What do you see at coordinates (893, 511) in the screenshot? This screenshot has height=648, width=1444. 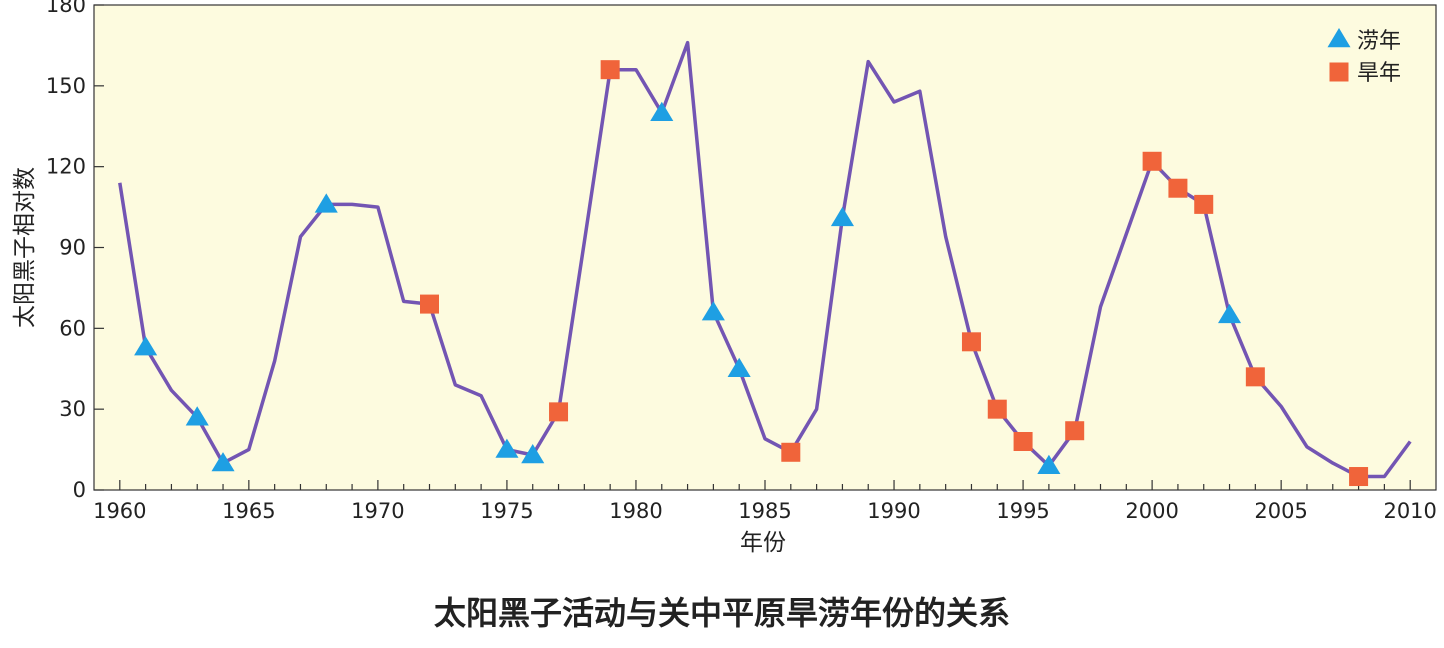 I see `x-tick-label: 1990` at bounding box center [893, 511].